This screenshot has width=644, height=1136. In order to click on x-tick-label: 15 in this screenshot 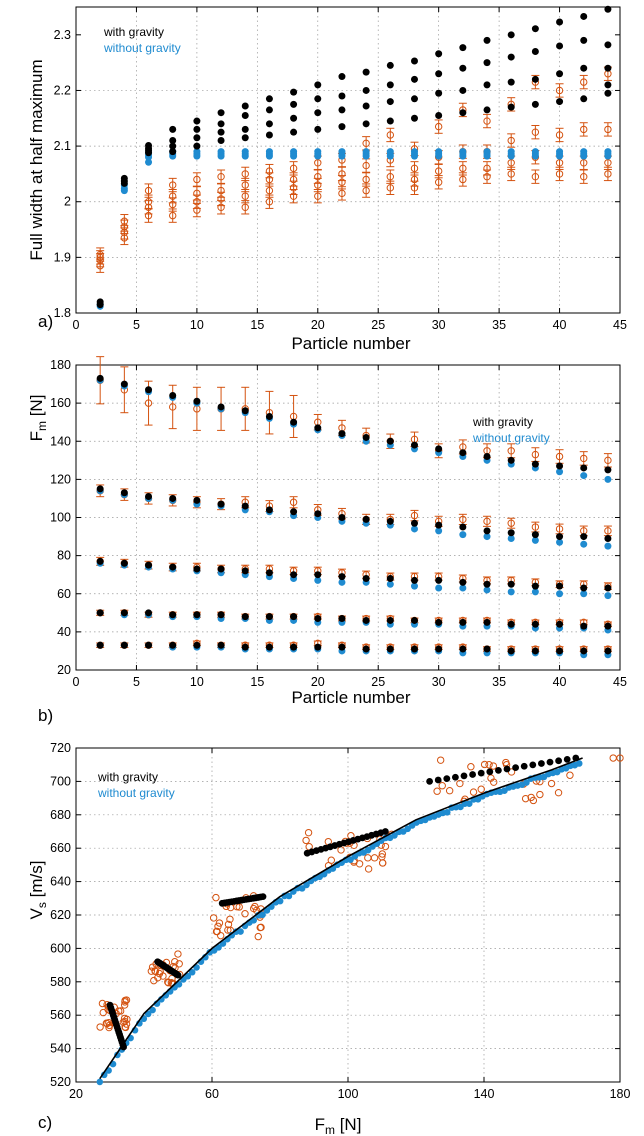, I will do `click(257, 325)`.